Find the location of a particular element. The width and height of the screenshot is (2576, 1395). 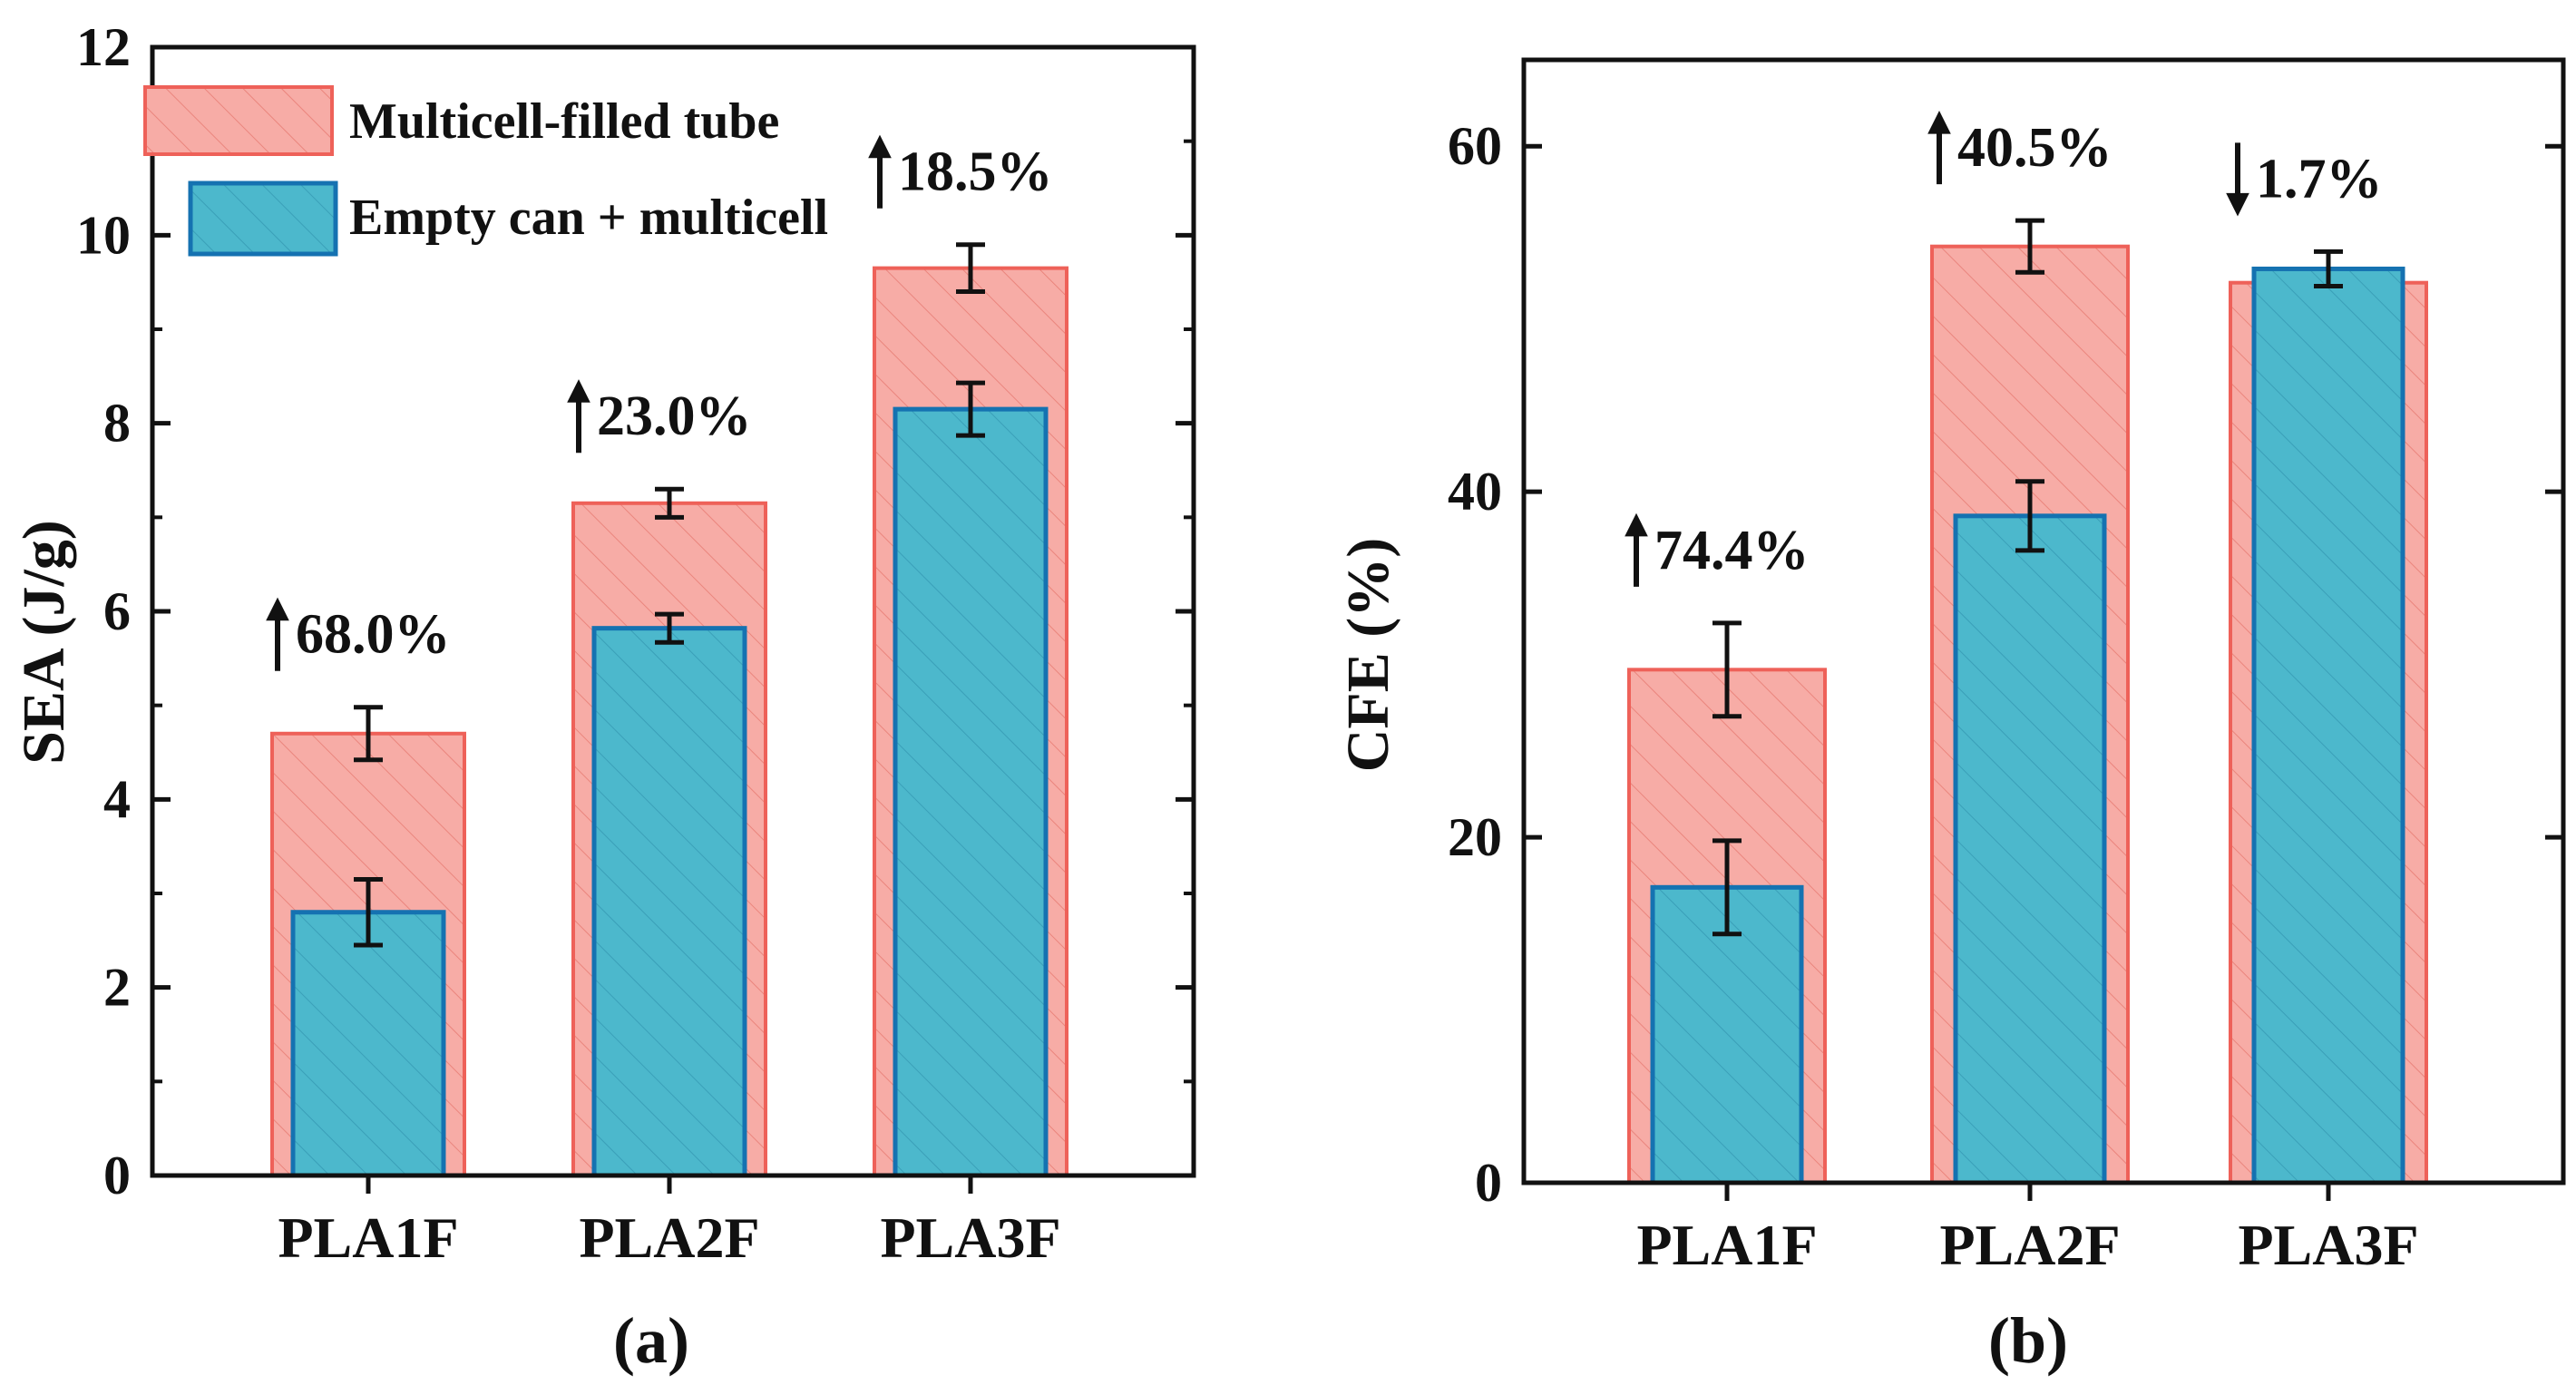

y-tick-label: 10 is located at coordinates (103, 235).